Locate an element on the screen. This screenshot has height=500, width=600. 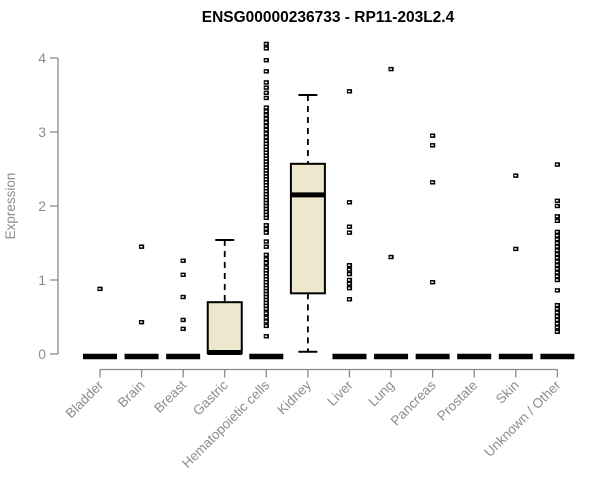
y-axis-label: Expression is located at coordinates (10, 206).